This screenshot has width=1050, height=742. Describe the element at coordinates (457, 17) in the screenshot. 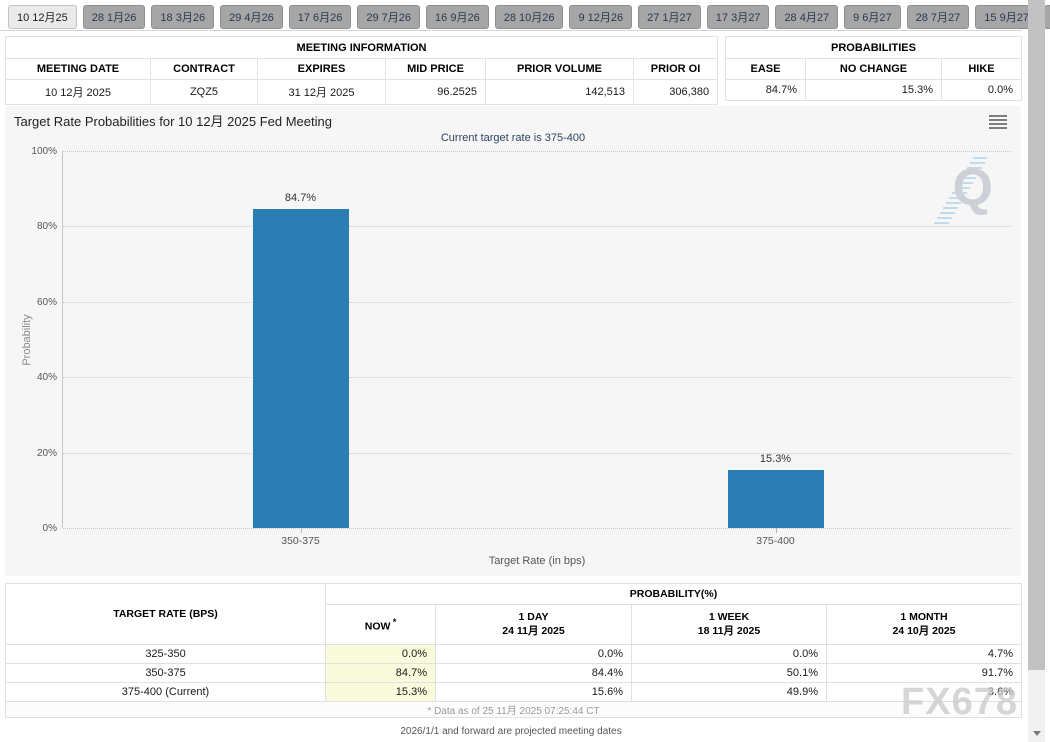

I see `meeting-tab-6: 16 9月26` at that location.